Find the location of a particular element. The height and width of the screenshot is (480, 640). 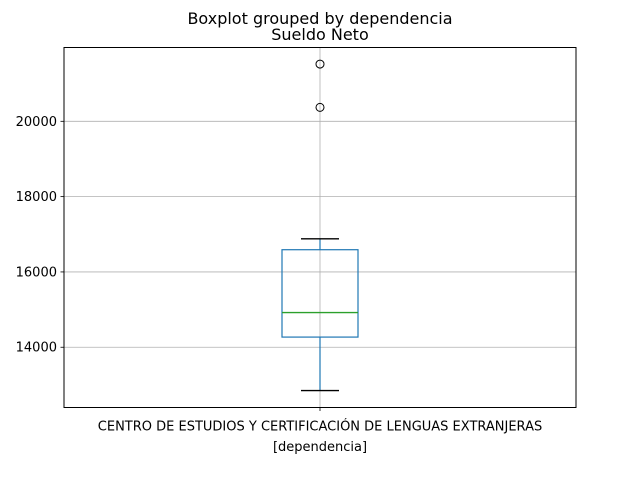

y-tick-label: 16000 is located at coordinates (36, 272).